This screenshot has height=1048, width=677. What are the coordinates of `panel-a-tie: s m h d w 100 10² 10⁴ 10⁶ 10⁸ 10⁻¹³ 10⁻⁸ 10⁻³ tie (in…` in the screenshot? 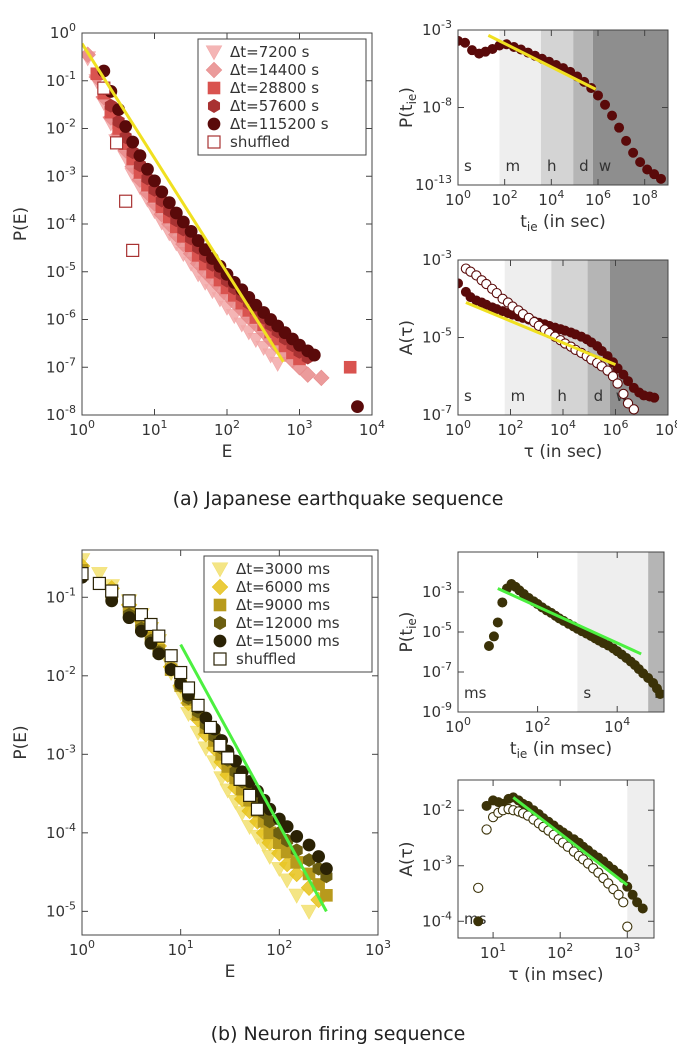 It's located at (533, 126).